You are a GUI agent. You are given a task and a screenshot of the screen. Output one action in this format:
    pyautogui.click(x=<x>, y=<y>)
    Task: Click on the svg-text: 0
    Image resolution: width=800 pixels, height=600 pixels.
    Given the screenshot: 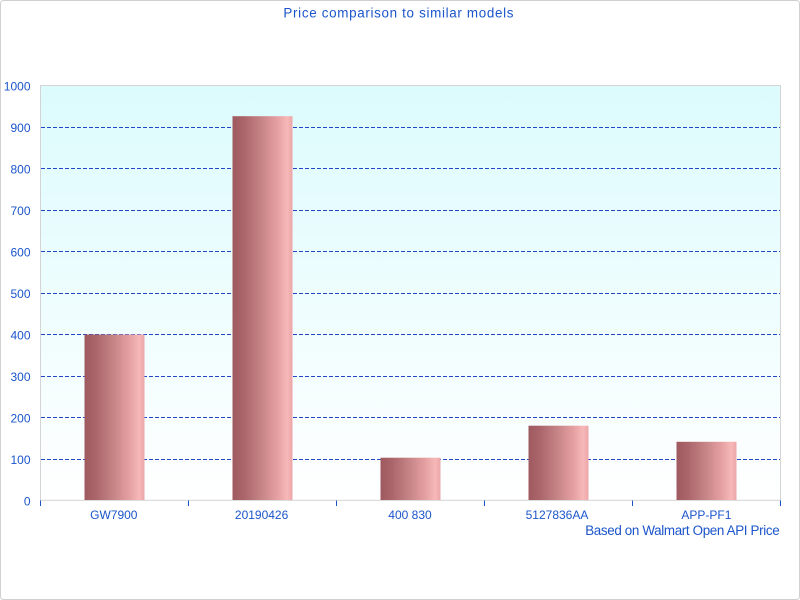 What is the action you would take?
    pyautogui.click(x=27, y=501)
    